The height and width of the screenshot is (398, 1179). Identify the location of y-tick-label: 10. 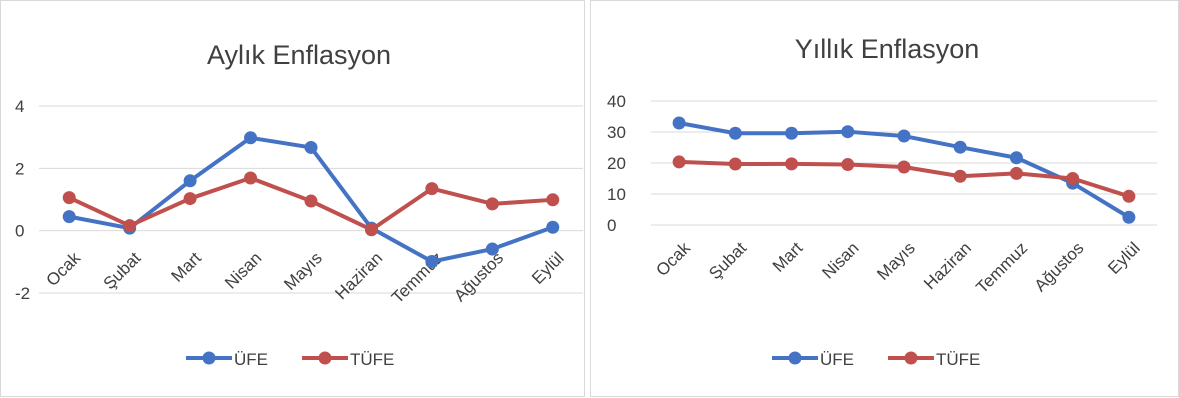
(616, 194).